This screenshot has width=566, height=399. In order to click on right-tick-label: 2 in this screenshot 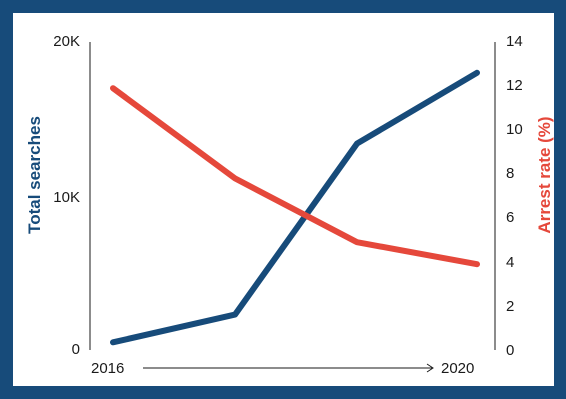, I will do `click(510, 306)`.